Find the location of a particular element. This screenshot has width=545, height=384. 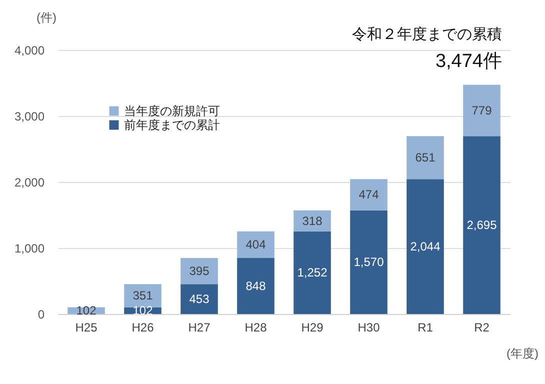

x-tick-label: R1 is located at coordinates (426, 327).